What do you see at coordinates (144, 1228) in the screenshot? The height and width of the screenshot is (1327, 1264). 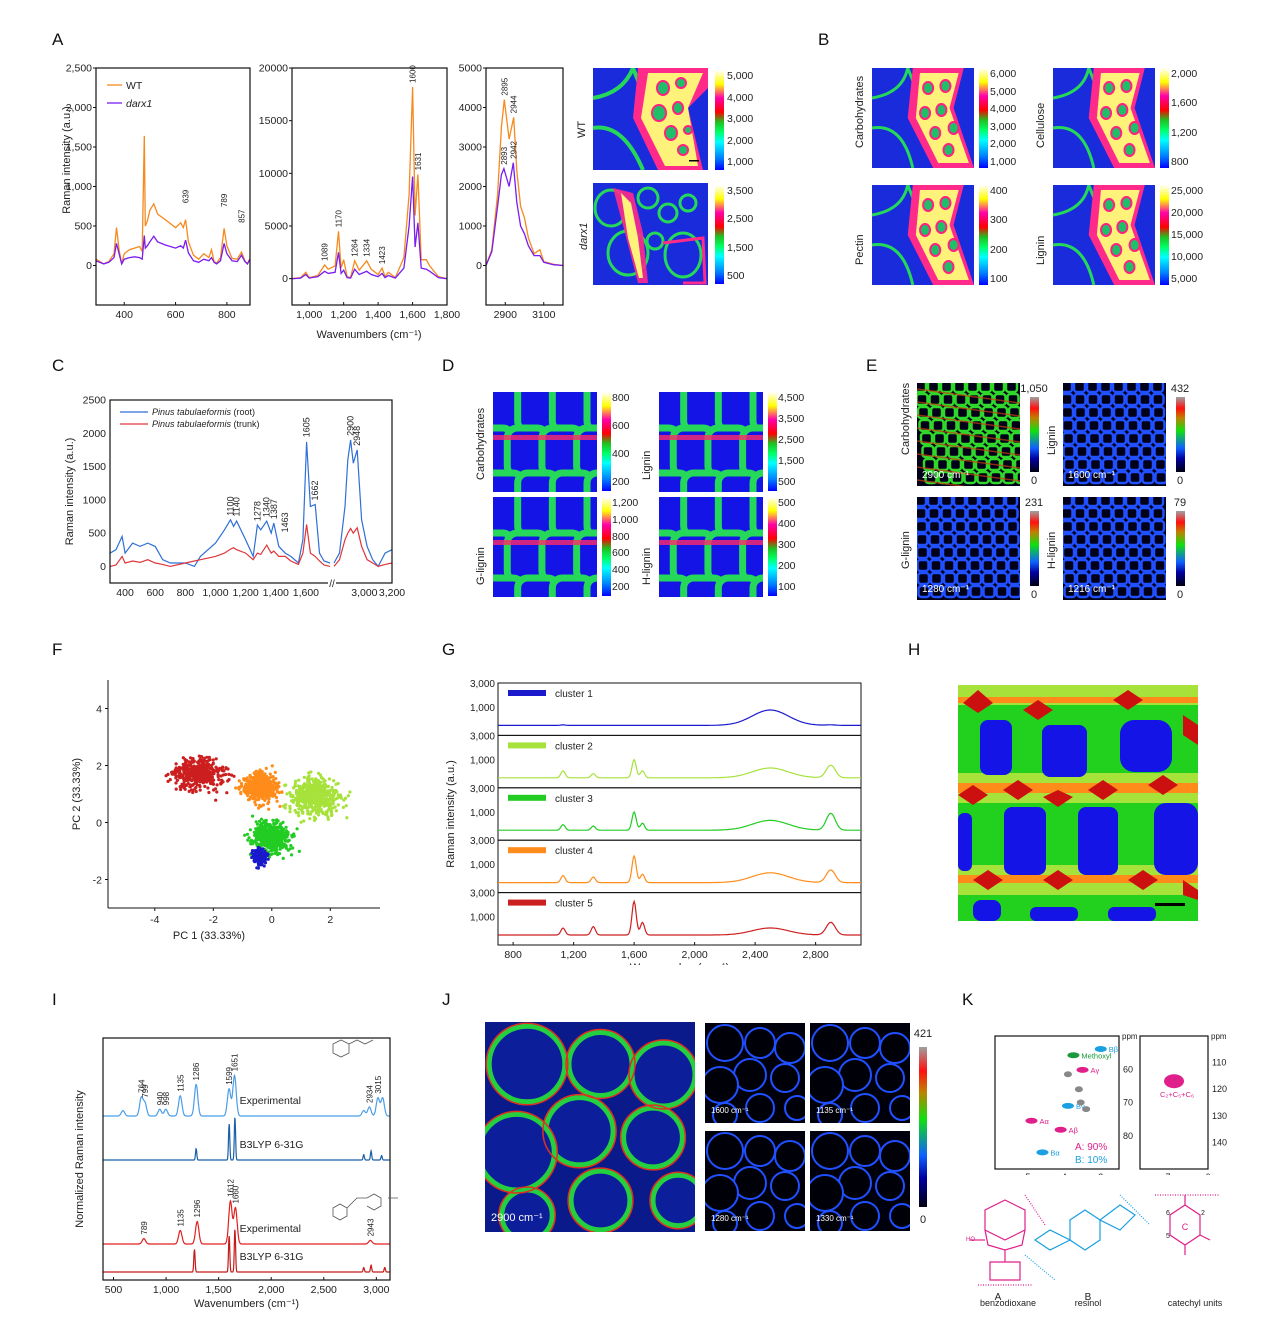 I see `peak-annotation: 789` at bounding box center [144, 1228].